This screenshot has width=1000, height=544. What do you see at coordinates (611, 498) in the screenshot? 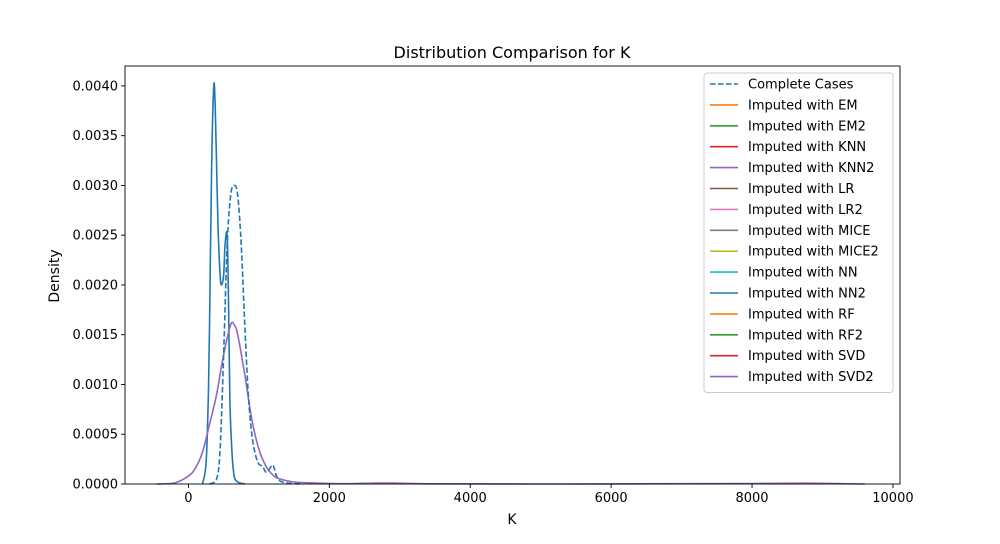
I see `x-tick-label: 6000` at bounding box center [611, 498].